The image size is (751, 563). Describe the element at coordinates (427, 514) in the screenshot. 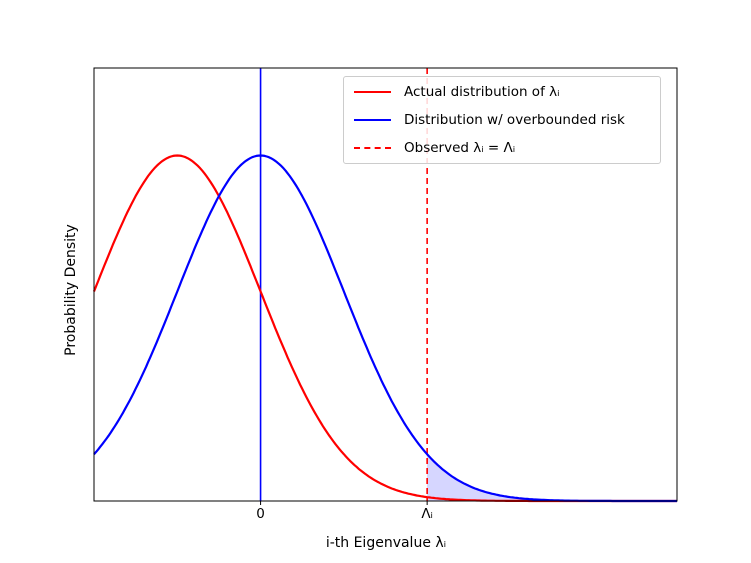

I see `x-tick-label-observed-eigenvalue: Λᵢ` at that location.